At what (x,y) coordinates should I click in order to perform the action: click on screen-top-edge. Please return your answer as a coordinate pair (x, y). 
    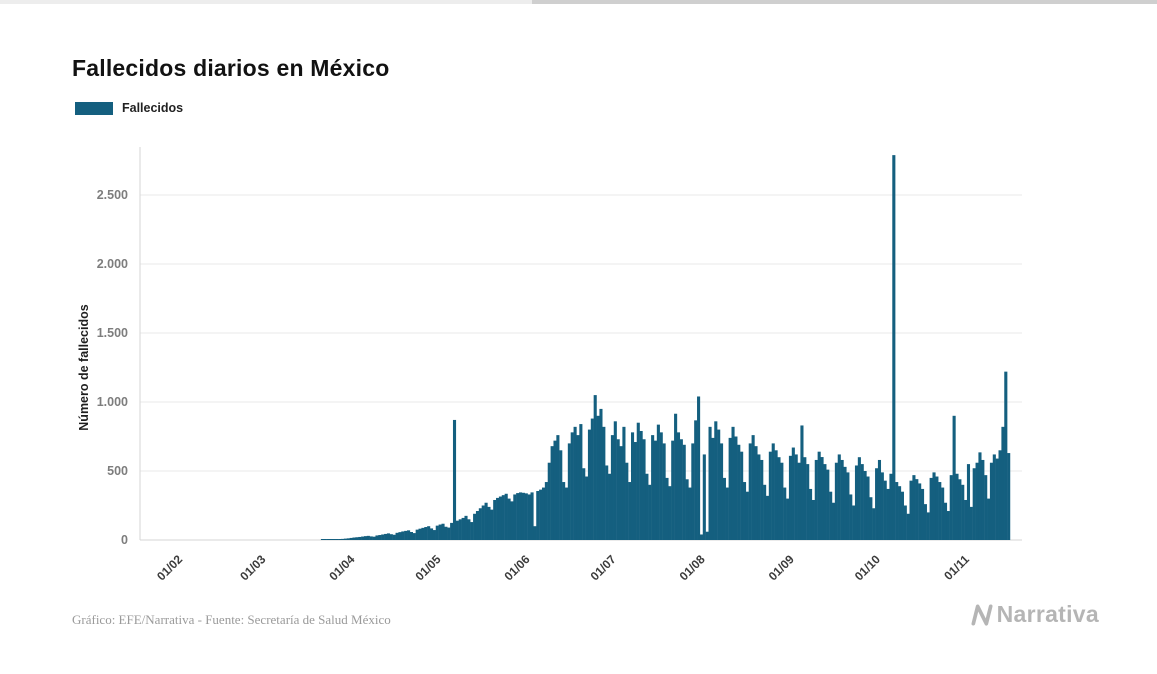
    Looking at the image, I should click on (578, 2).